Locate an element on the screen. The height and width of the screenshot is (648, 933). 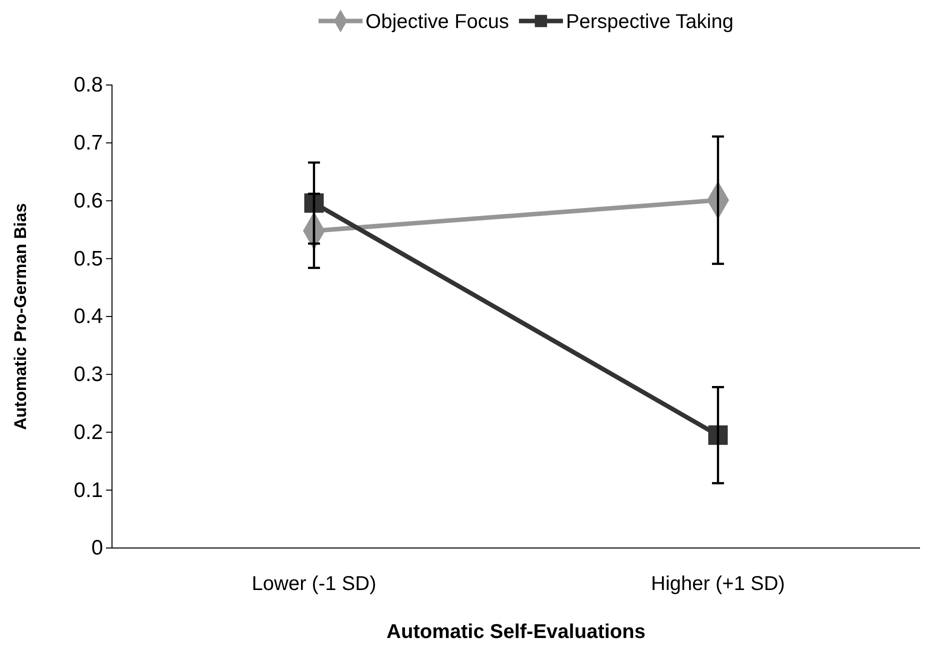
y-axis-title: Automatic Pro-German Bias is located at coordinates (20, 316).